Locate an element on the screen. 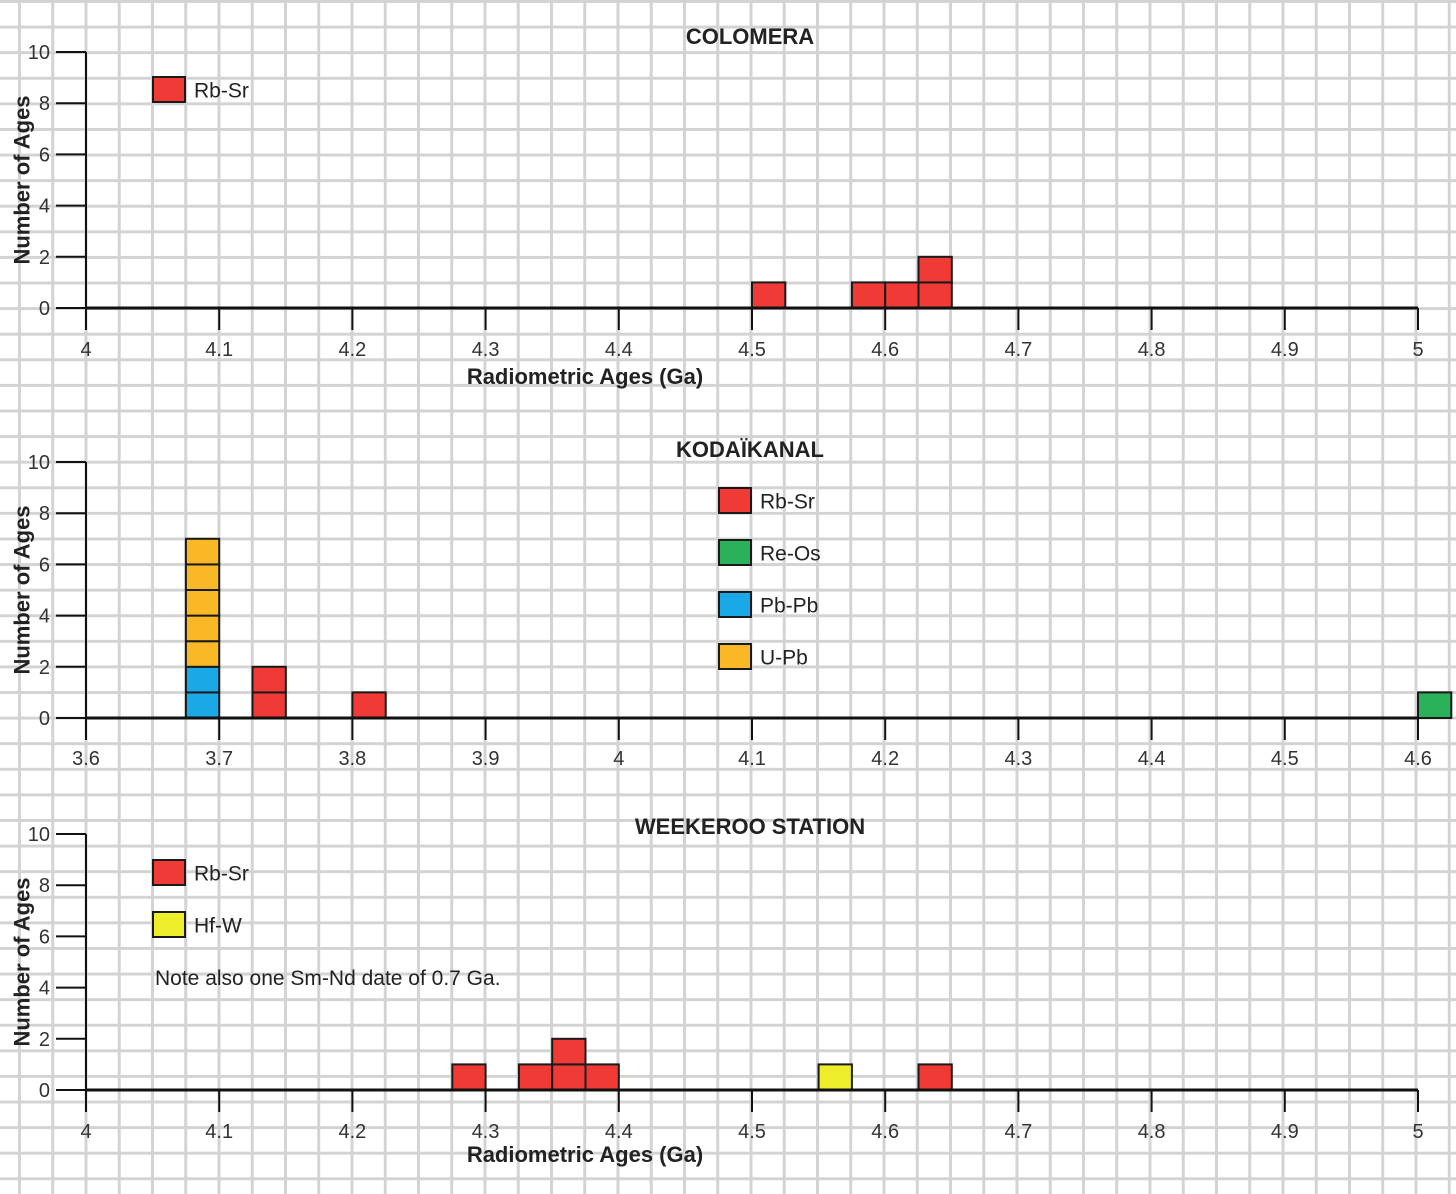 This screenshot has height=1194, width=1456. chart-title: COLOMERA is located at coordinates (750, 36).